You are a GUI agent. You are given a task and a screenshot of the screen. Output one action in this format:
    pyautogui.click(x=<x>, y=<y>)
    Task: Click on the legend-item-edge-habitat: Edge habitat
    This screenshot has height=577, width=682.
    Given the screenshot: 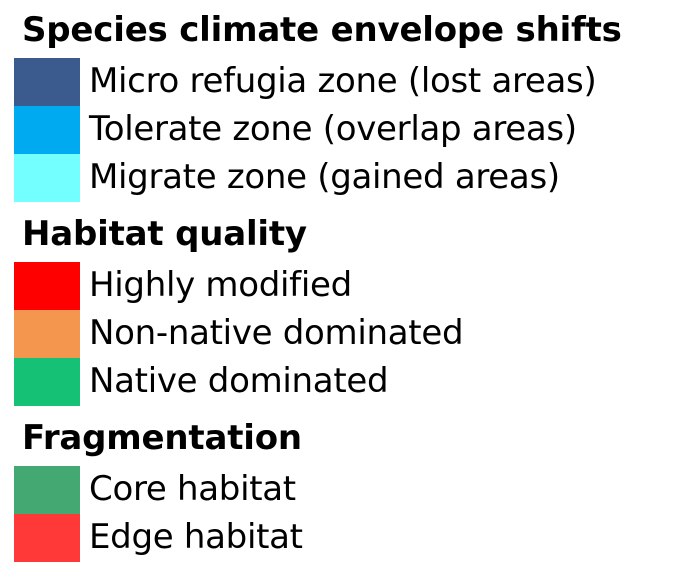 What is the action you would take?
    pyautogui.click(x=348, y=538)
    